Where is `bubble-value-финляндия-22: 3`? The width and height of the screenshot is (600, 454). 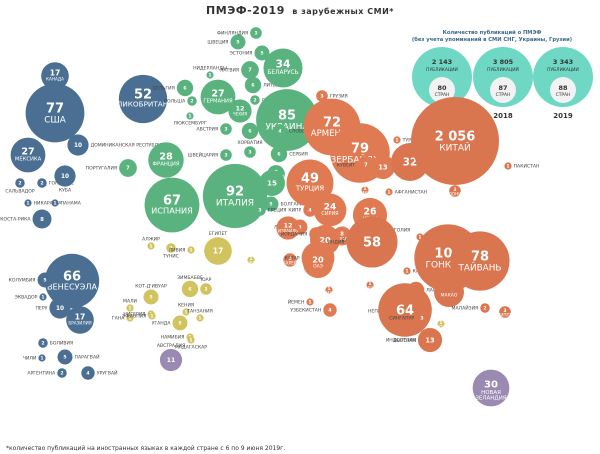
bubble-value-финляндия-22: 3 is located at coordinates (255, 34).